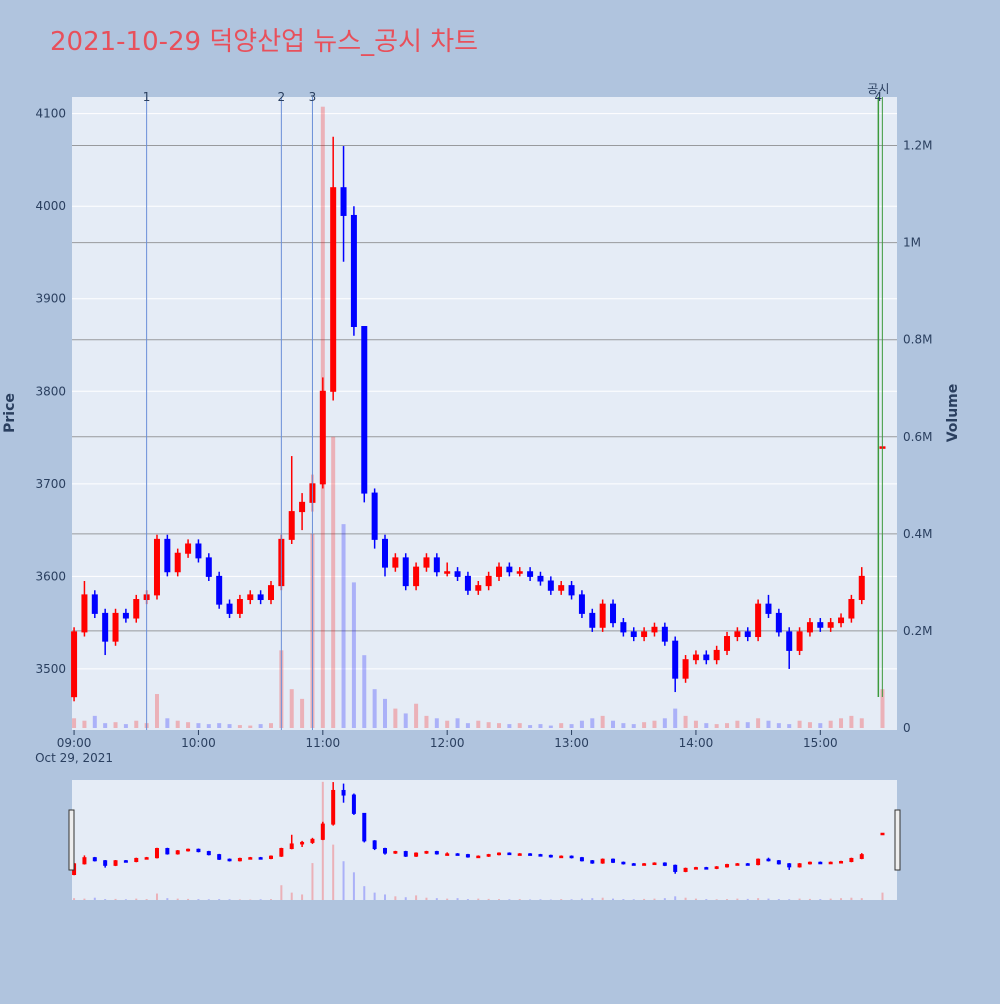  What do you see at coordinates (907, 728) in the screenshot?
I see `y2-tick-label: 0` at bounding box center [907, 728].